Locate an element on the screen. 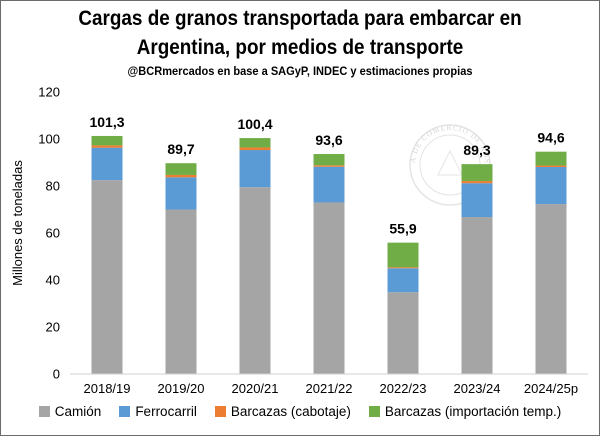  legend-item-2: Ferrocarril is located at coordinates (158, 411).